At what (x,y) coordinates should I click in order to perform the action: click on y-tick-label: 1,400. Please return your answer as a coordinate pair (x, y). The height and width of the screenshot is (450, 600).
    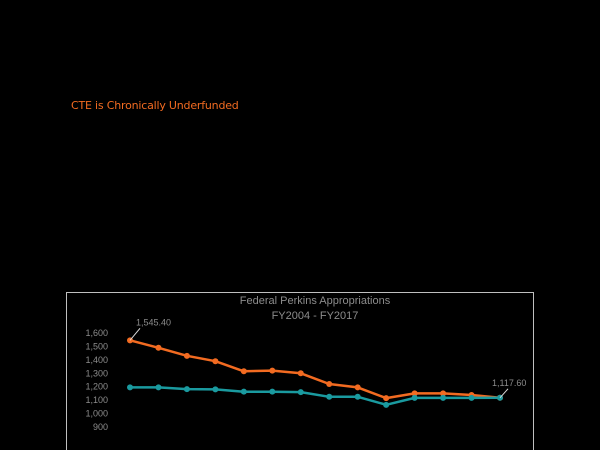
    Looking at the image, I should click on (96, 360).